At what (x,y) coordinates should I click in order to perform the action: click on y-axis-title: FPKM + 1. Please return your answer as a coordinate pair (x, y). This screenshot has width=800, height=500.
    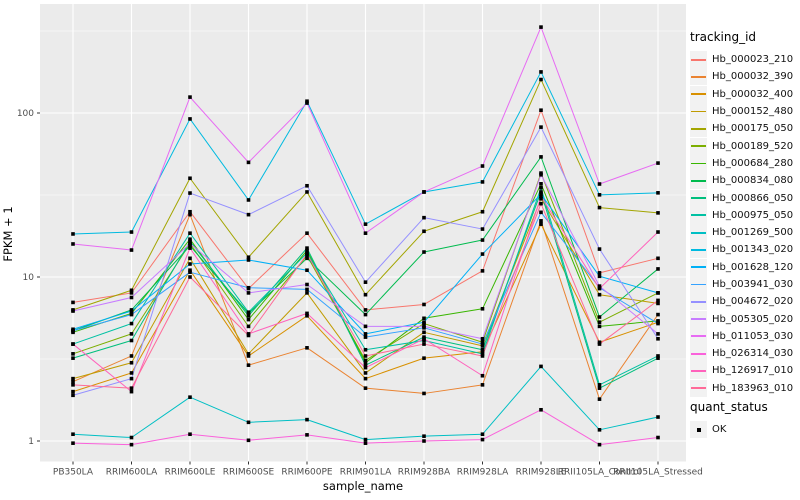
    Looking at the image, I should click on (8, 234).